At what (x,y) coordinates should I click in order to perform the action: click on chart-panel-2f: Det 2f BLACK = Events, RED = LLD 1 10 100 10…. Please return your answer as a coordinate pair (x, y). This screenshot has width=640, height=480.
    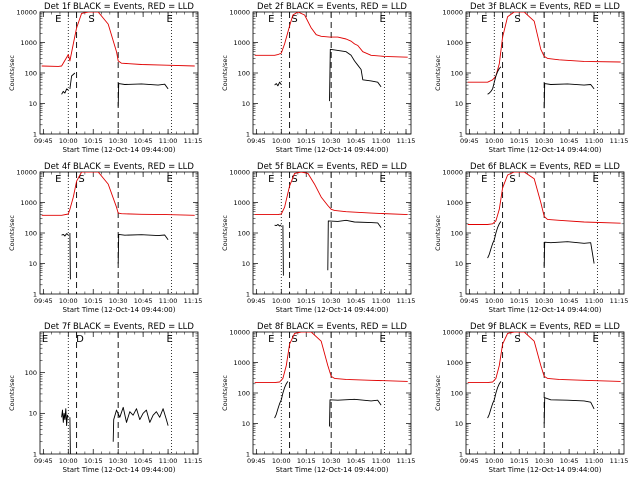
    Looking at the image, I should click on (318, 78).